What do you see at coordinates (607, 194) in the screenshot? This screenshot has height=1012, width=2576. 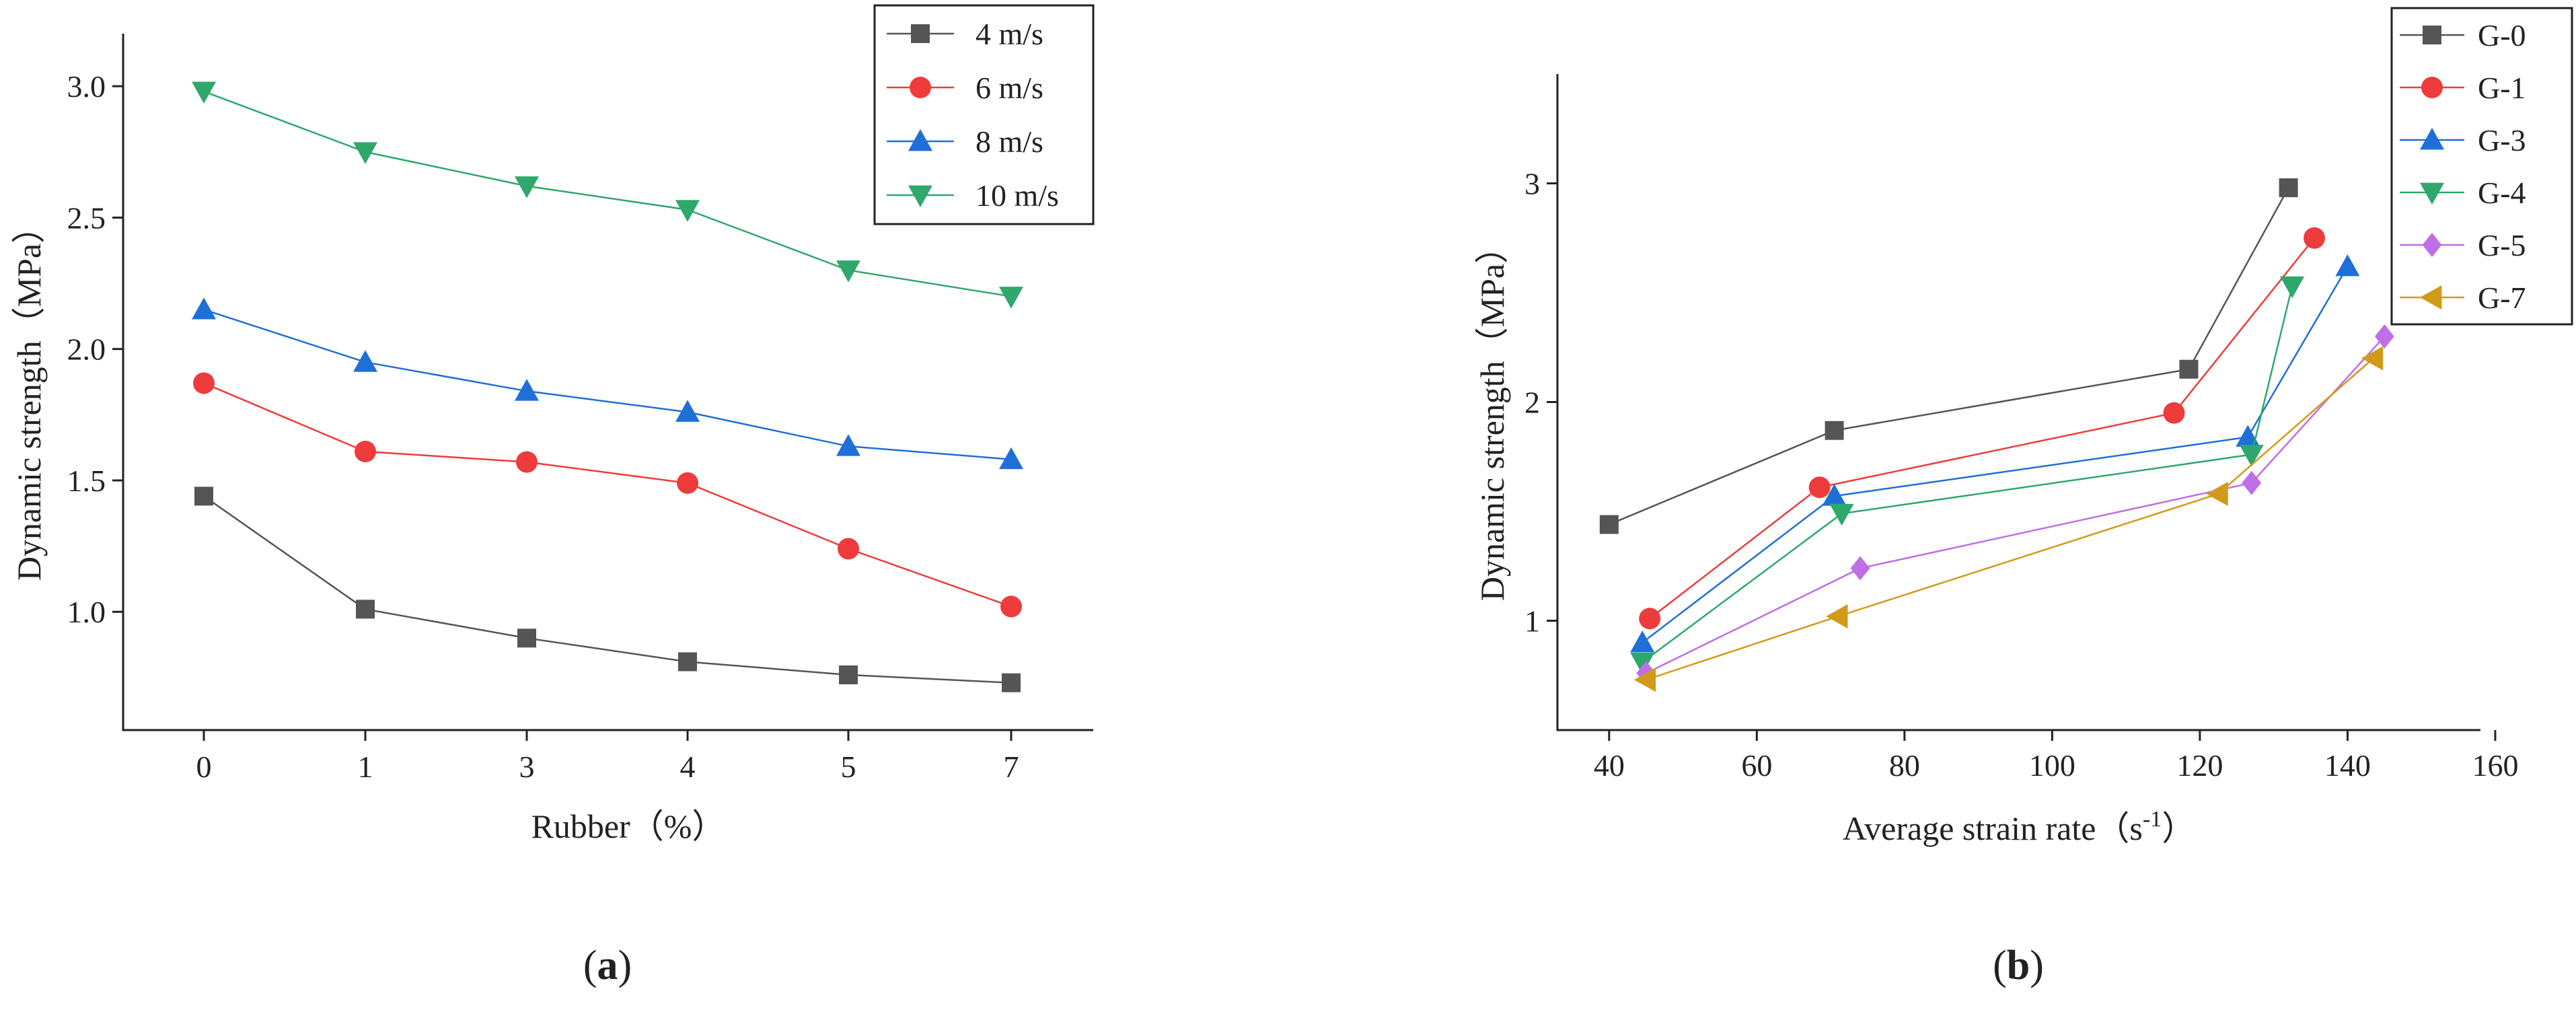 I see `series-line-10-m-s` at bounding box center [607, 194].